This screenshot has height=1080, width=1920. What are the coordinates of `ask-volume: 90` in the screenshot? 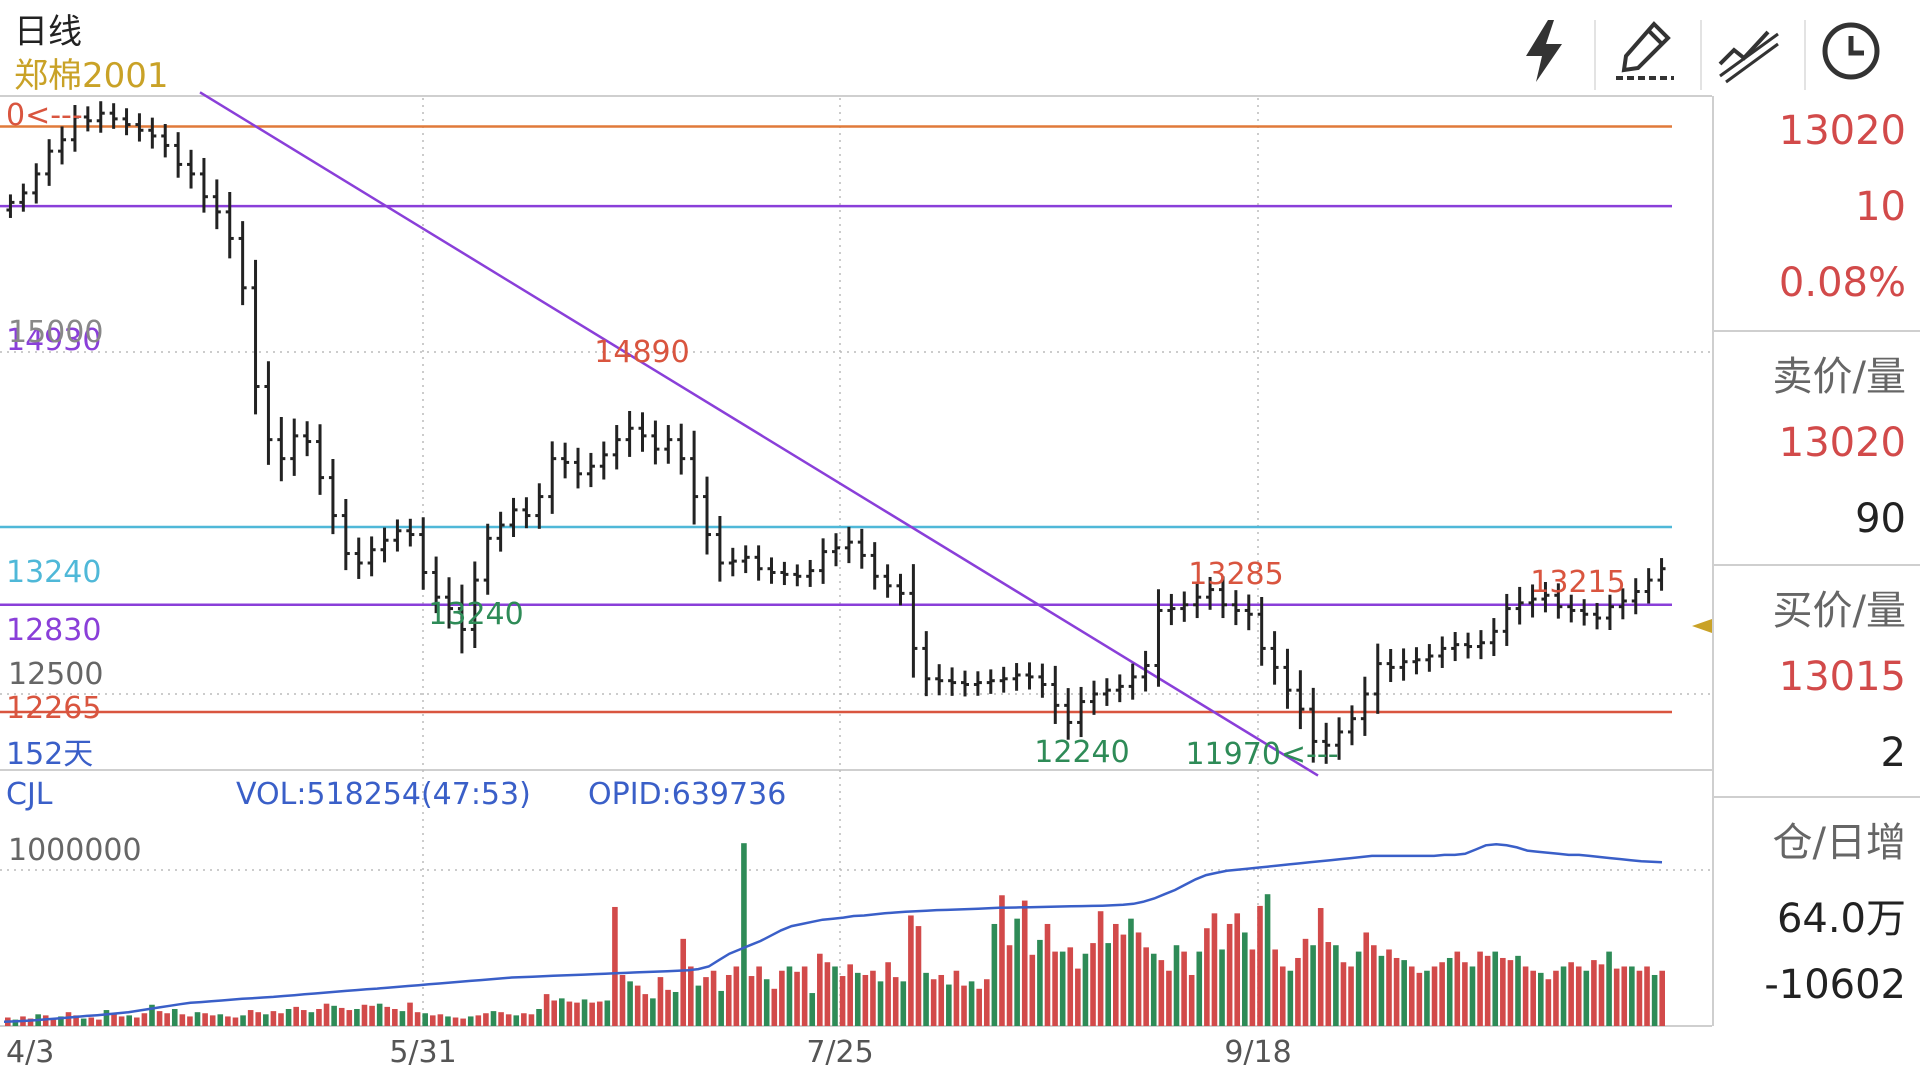 It's located at (1880, 519).